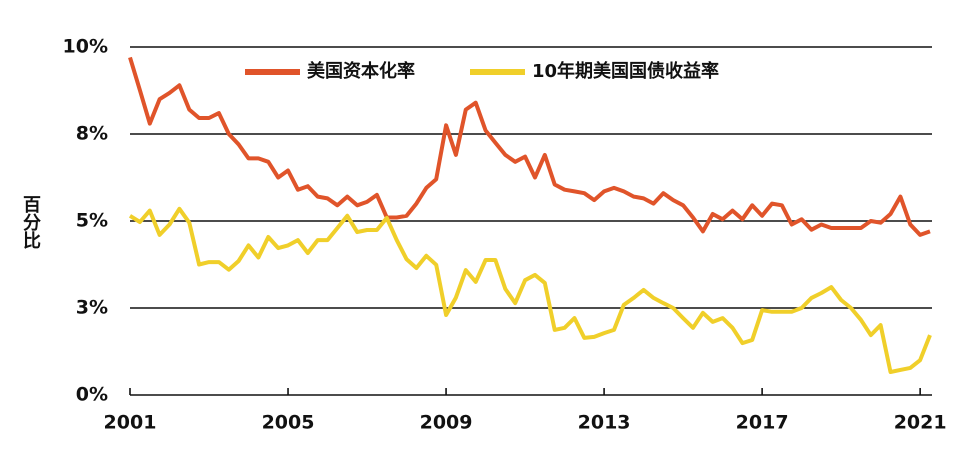 The width and height of the screenshot is (975, 470). What do you see at coordinates (361, 71) in the screenshot?
I see `legend-label: 美国资本化率` at bounding box center [361, 71].